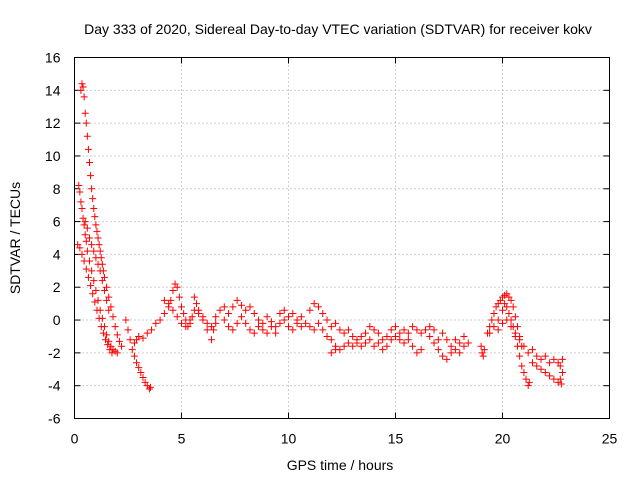 The image size is (640, 480). I want to click on y-tick-label: 12, so click(53, 123).